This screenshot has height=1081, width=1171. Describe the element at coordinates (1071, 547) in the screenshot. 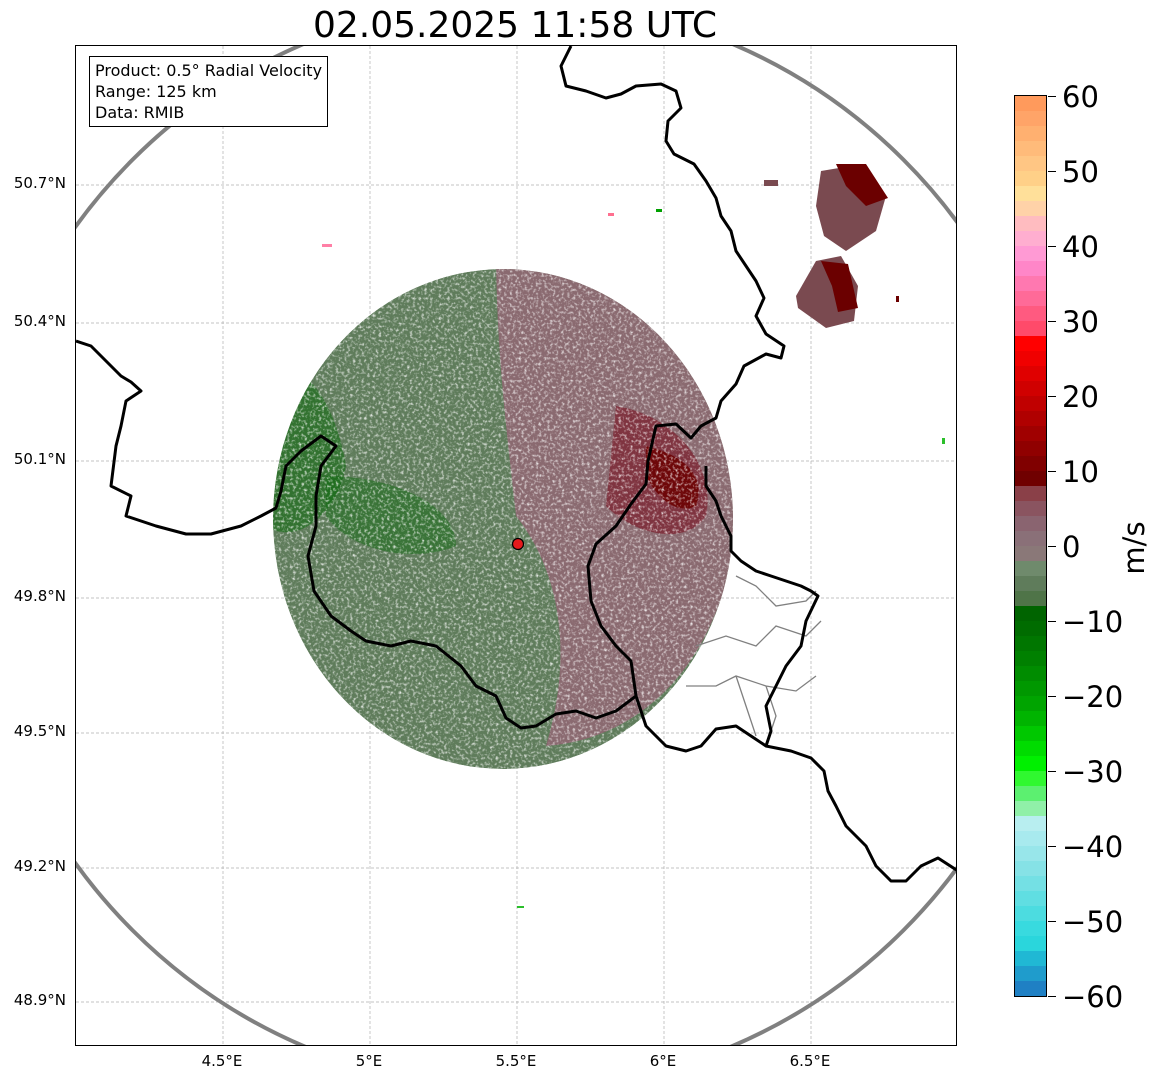

I see `colorbar-tick-label: 0` at that location.